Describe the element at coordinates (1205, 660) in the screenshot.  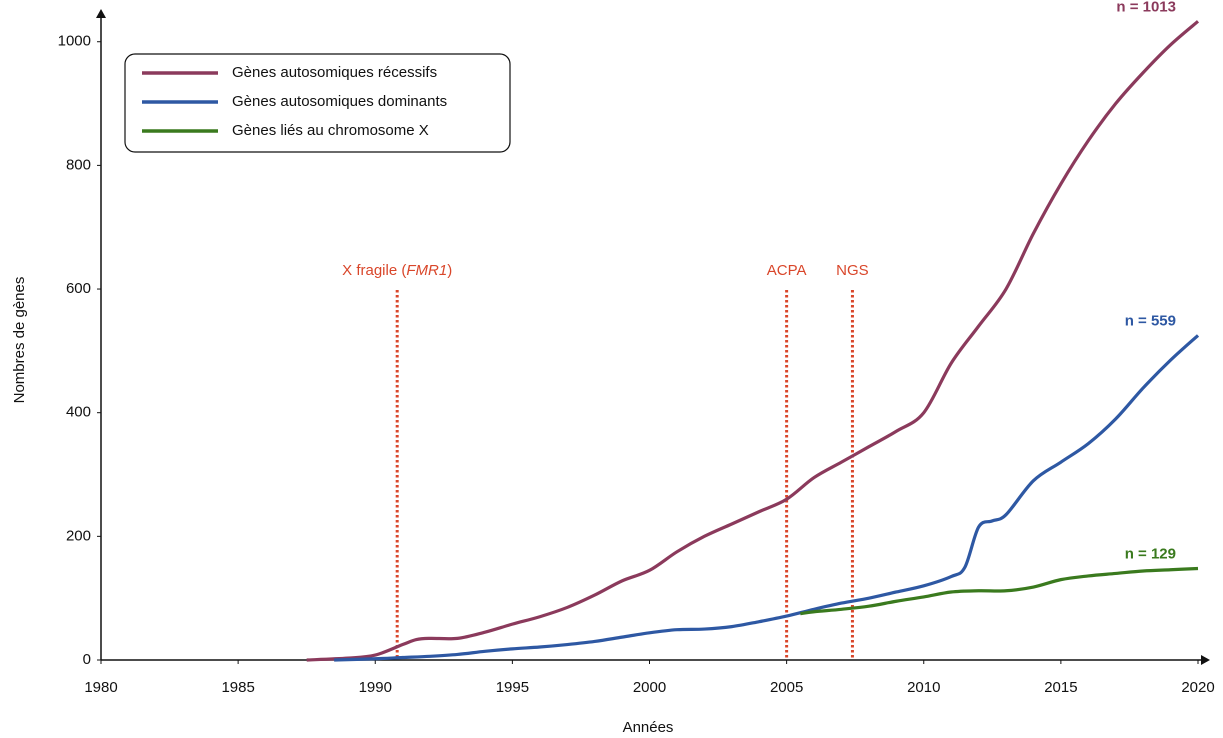
I see `x-axis-arrow` at that location.